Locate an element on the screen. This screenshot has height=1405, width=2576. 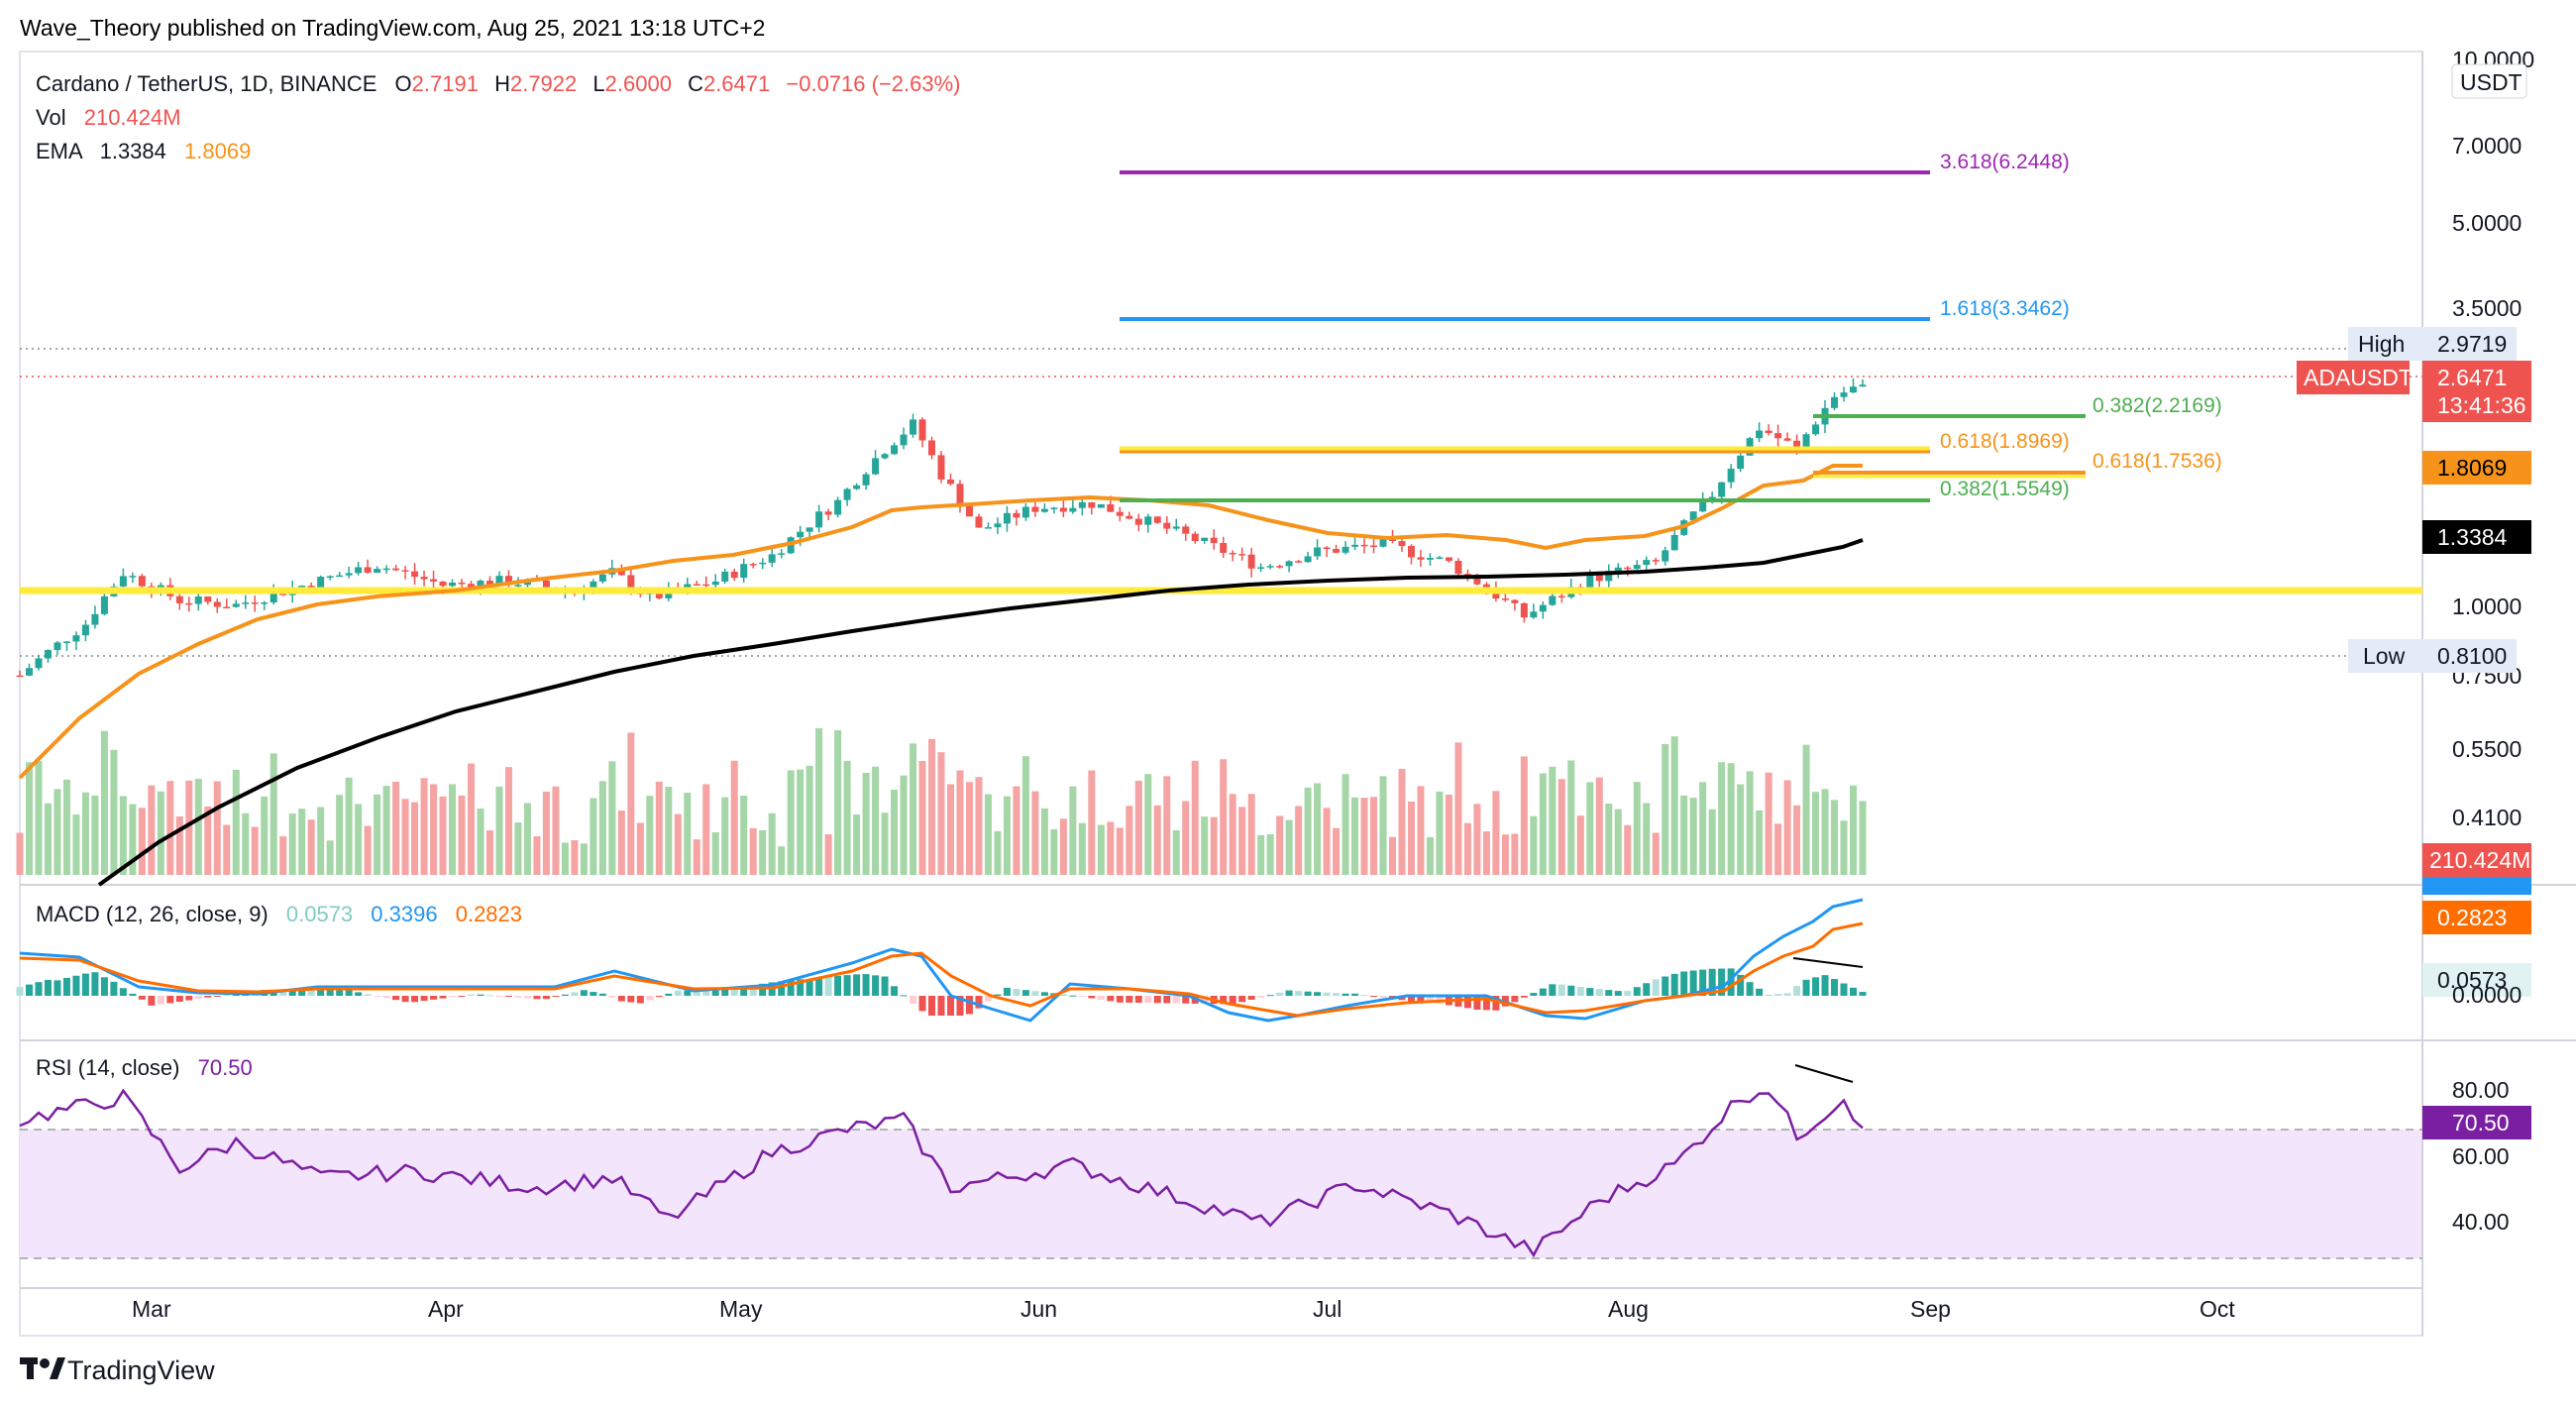
legend-symbol: Cardano / TetherUS, 1D, BINANCE is located at coordinates (206, 83).